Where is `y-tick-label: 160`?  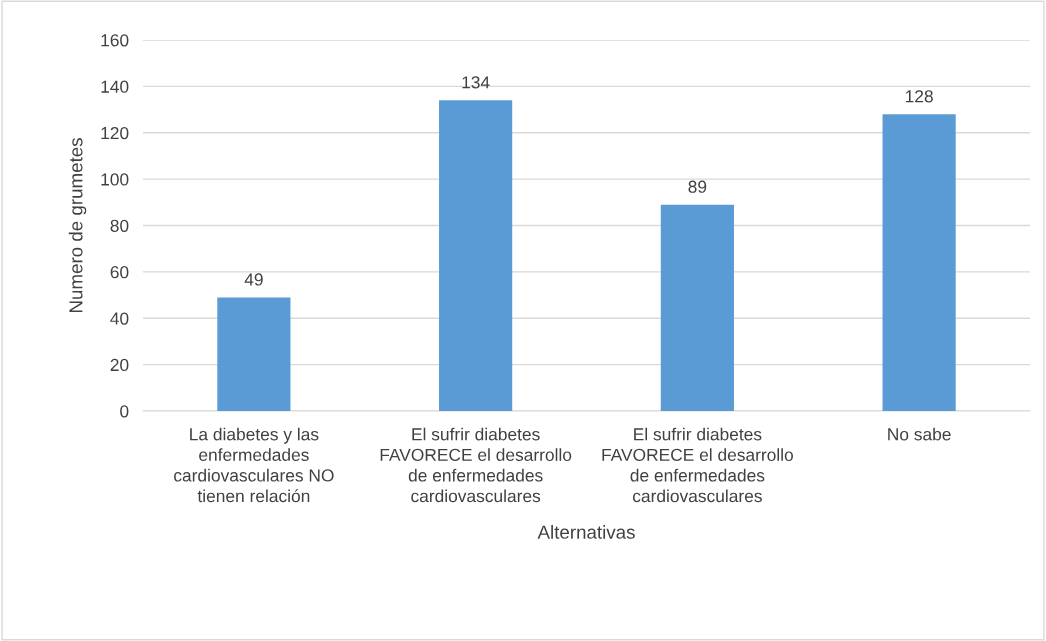
y-tick-label: 160 is located at coordinates (115, 40).